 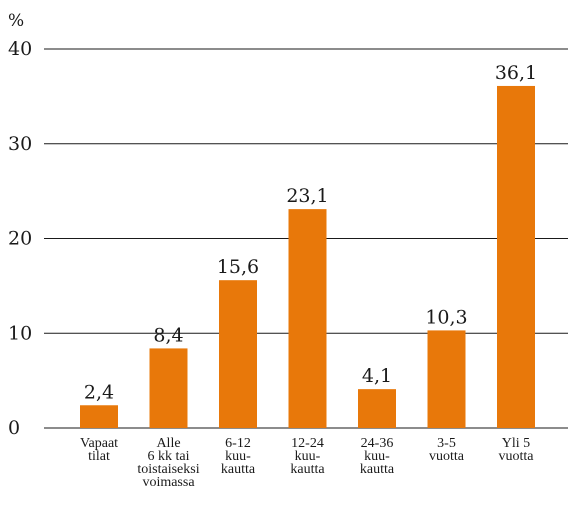 I want to click on bar-value-label: 4,1, so click(x=377, y=376).